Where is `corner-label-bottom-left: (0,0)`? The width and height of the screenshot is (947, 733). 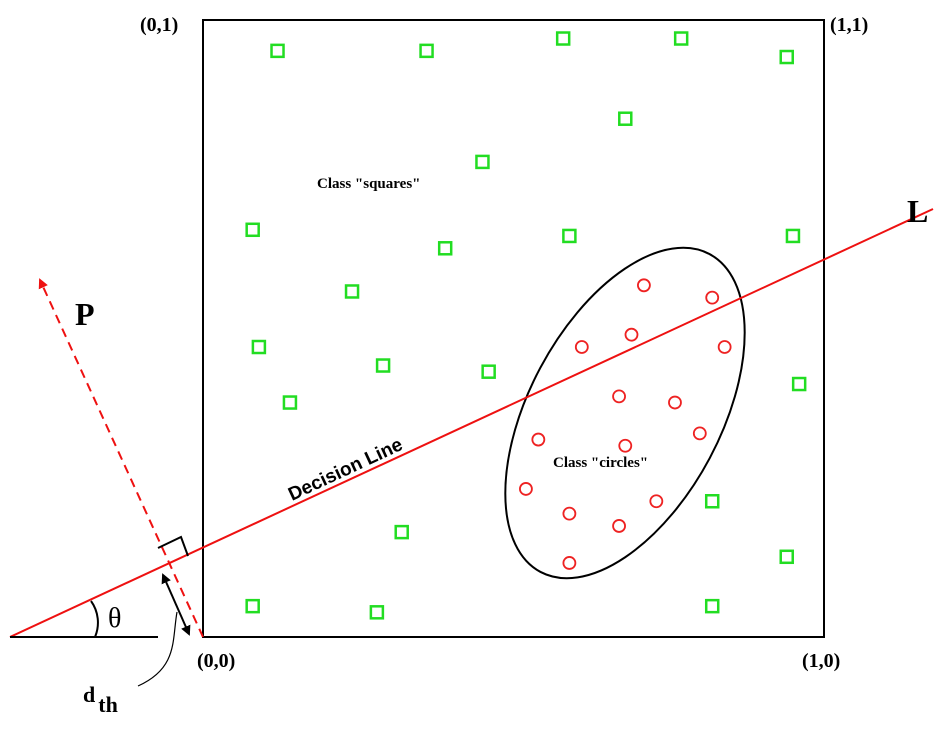
corner-label-bottom-left: (0,0) is located at coordinates (216, 661).